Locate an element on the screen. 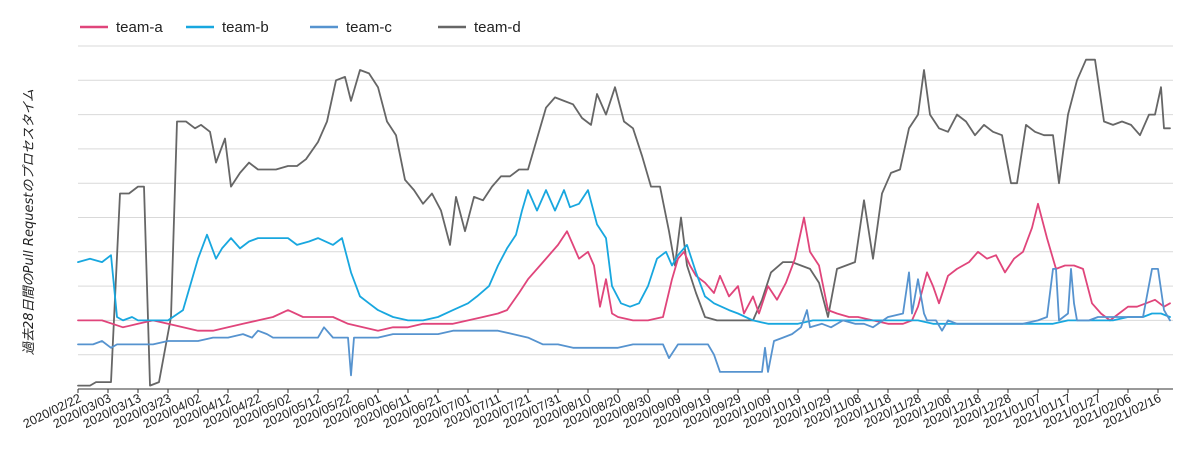 This screenshot has width=1200, height=452. legend-label-team-c: team-c is located at coordinates (369, 27).